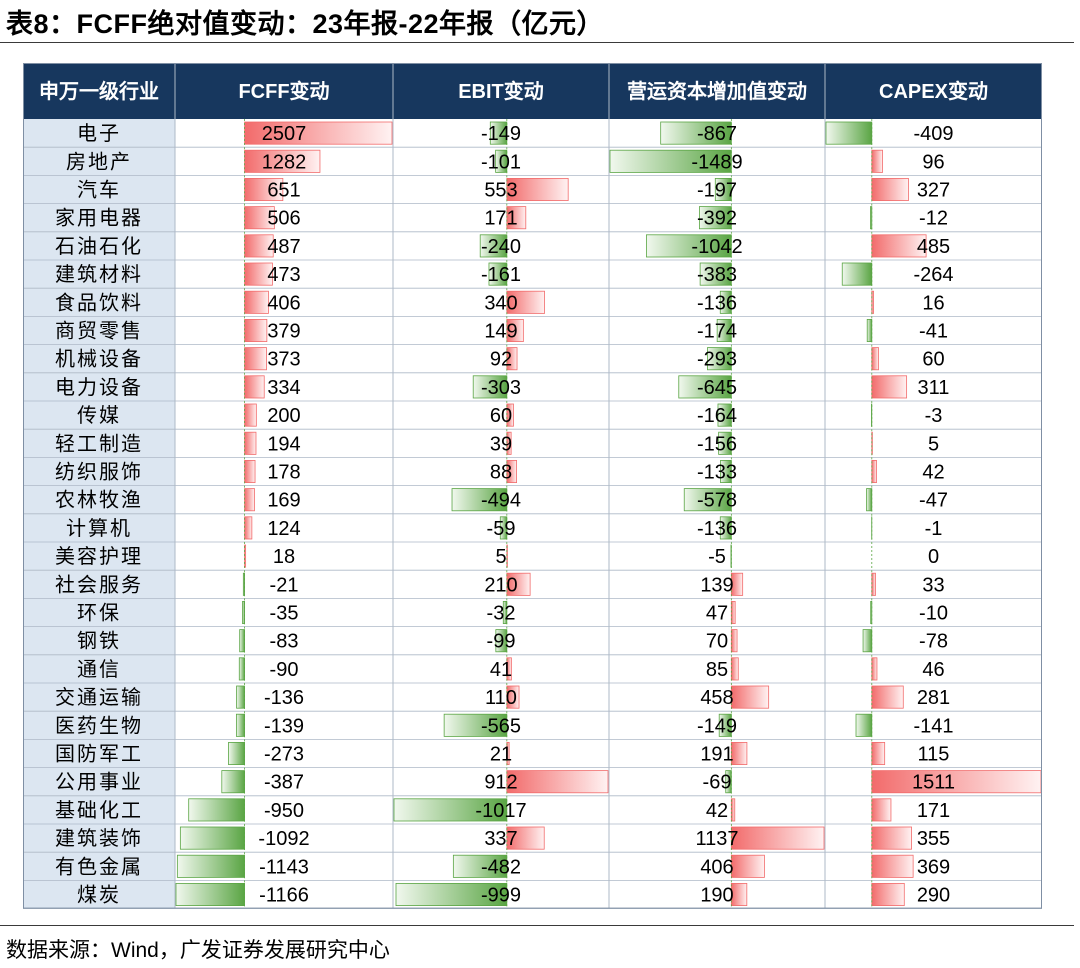  I want to click on industry-label: 交通运输, so click(99, 697).